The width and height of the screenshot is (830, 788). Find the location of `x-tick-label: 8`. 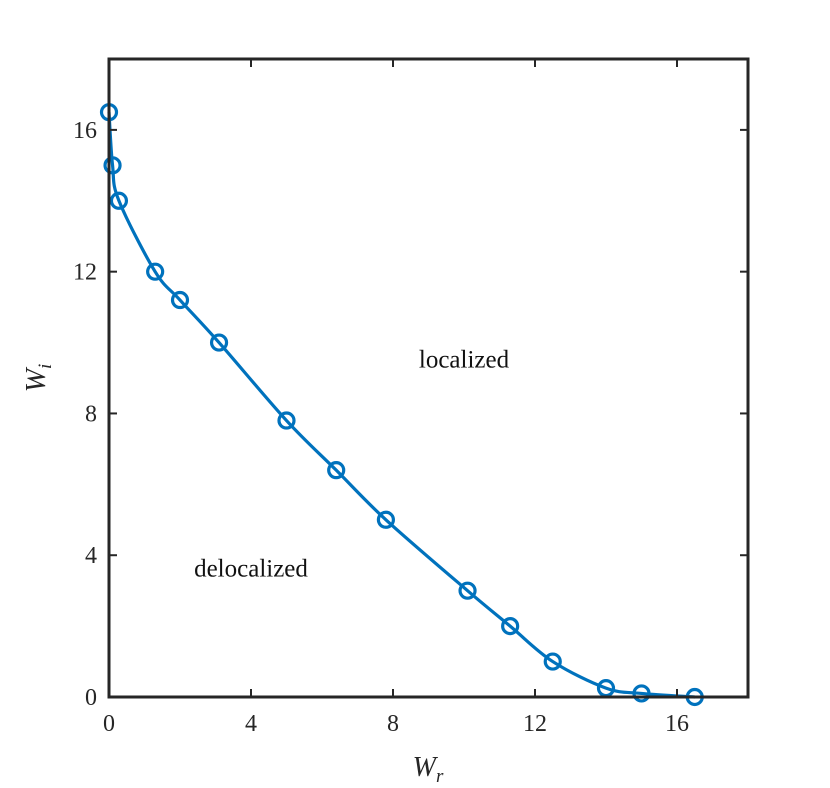

x-tick-label: 8 is located at coordinates (393, 724).